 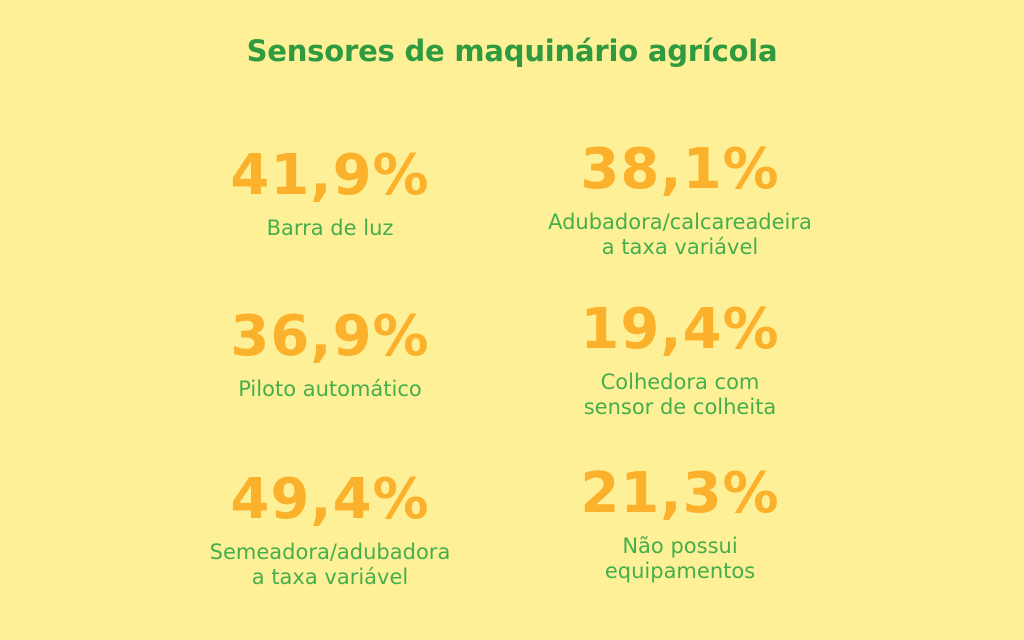 I want to click on stat-value: 19,4%, so click(x=680, y=329).